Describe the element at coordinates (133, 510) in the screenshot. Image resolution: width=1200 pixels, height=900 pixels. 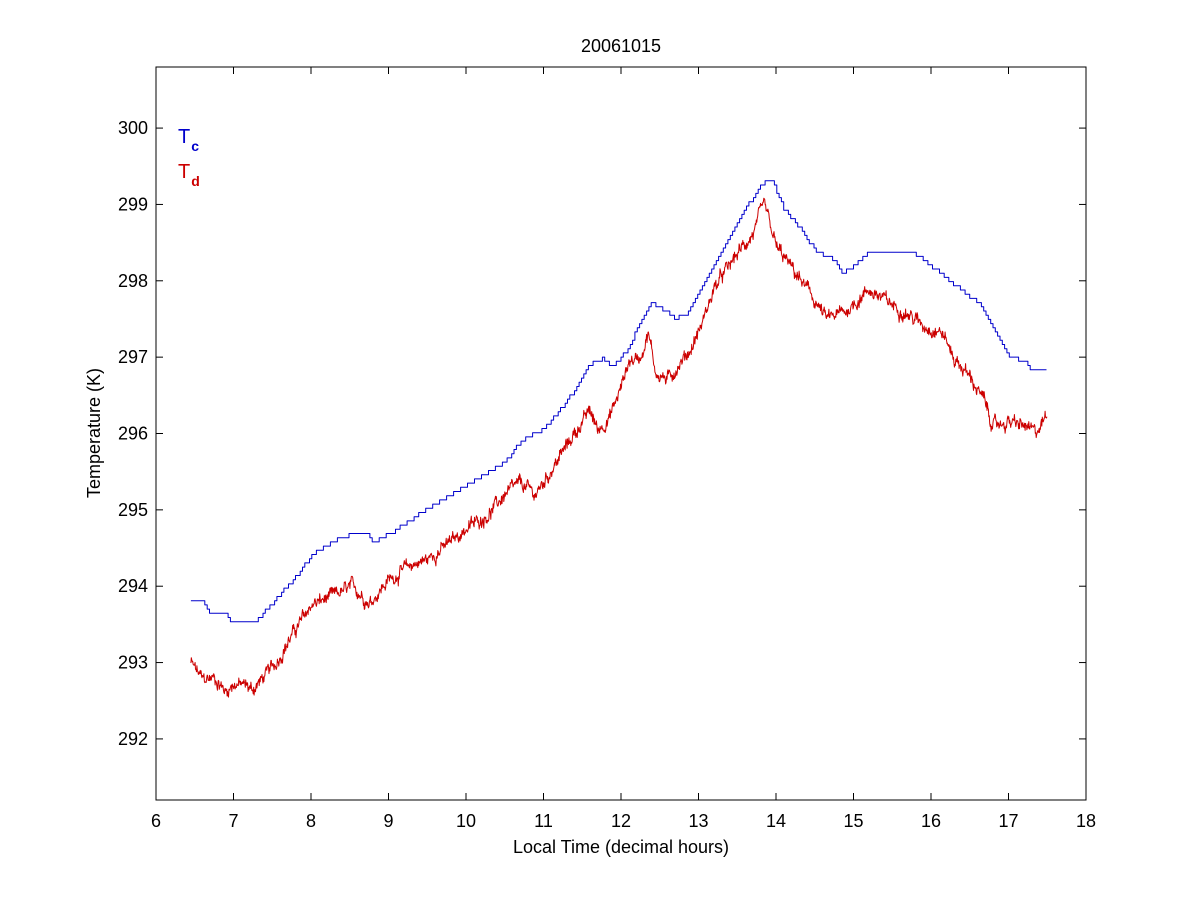
I see `y-tick-label: 295` at that location.